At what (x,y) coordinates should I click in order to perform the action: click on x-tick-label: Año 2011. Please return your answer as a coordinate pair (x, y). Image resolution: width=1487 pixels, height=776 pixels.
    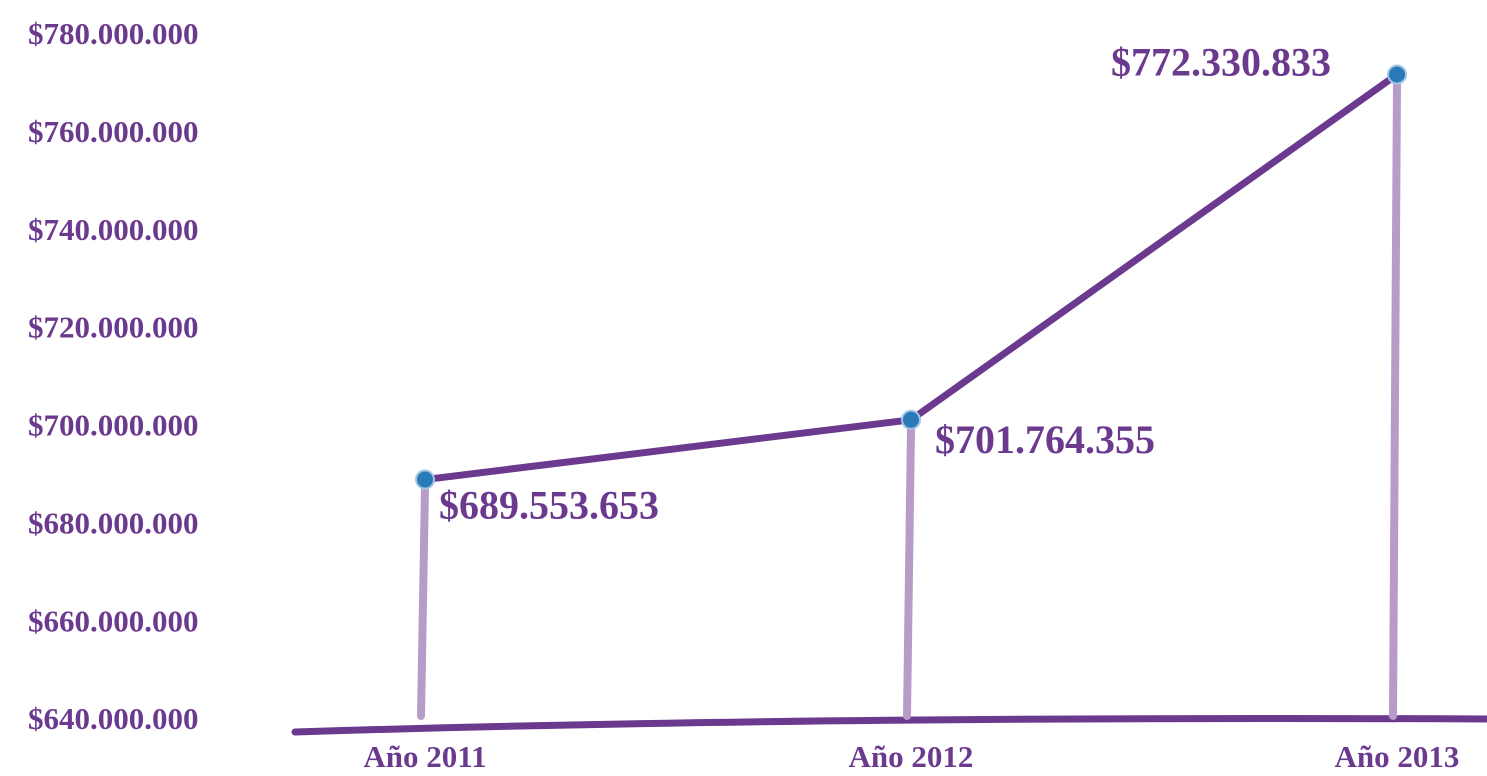
    Looking at the image, I should click on (424, 756).